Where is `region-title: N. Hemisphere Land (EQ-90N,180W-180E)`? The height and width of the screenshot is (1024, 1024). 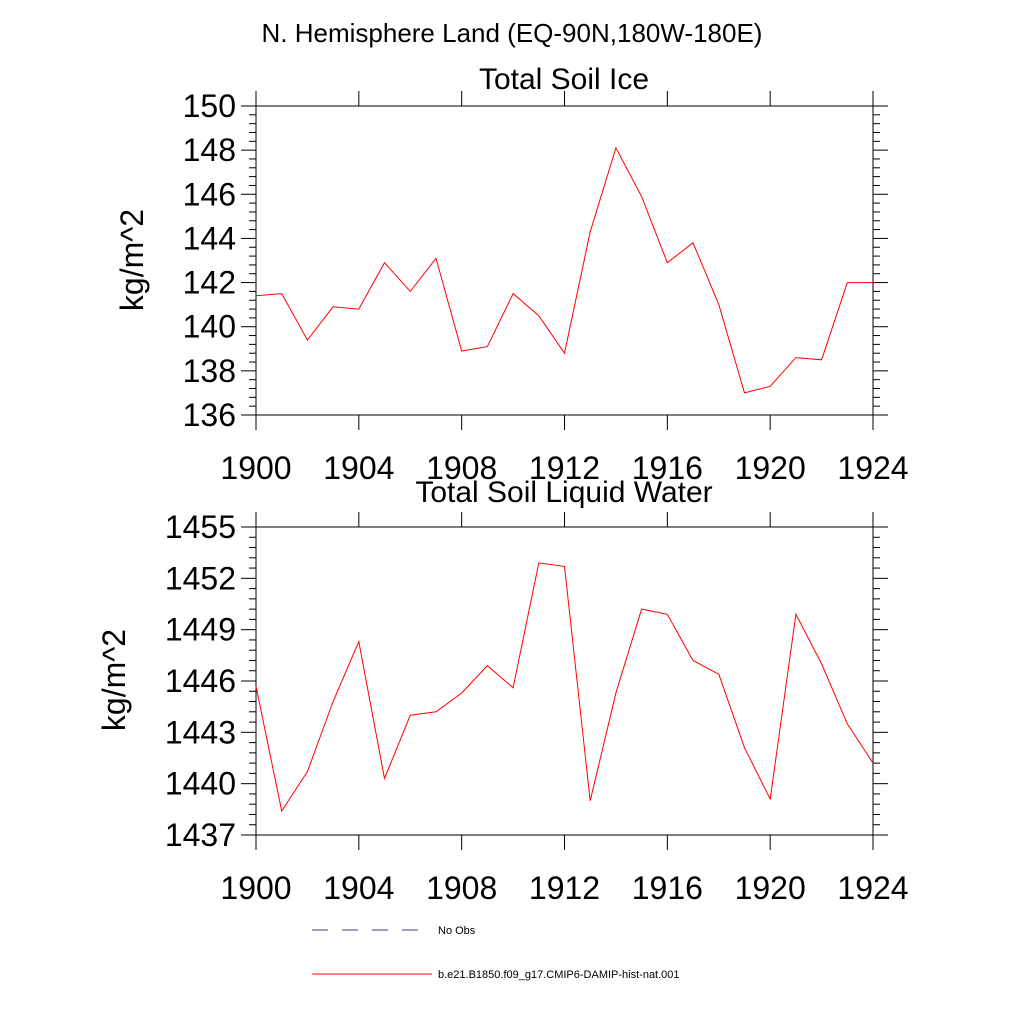 region-title: N. Hemisphere Land (EQ-90N,180W-180E) is located at coordinates (512, 33).